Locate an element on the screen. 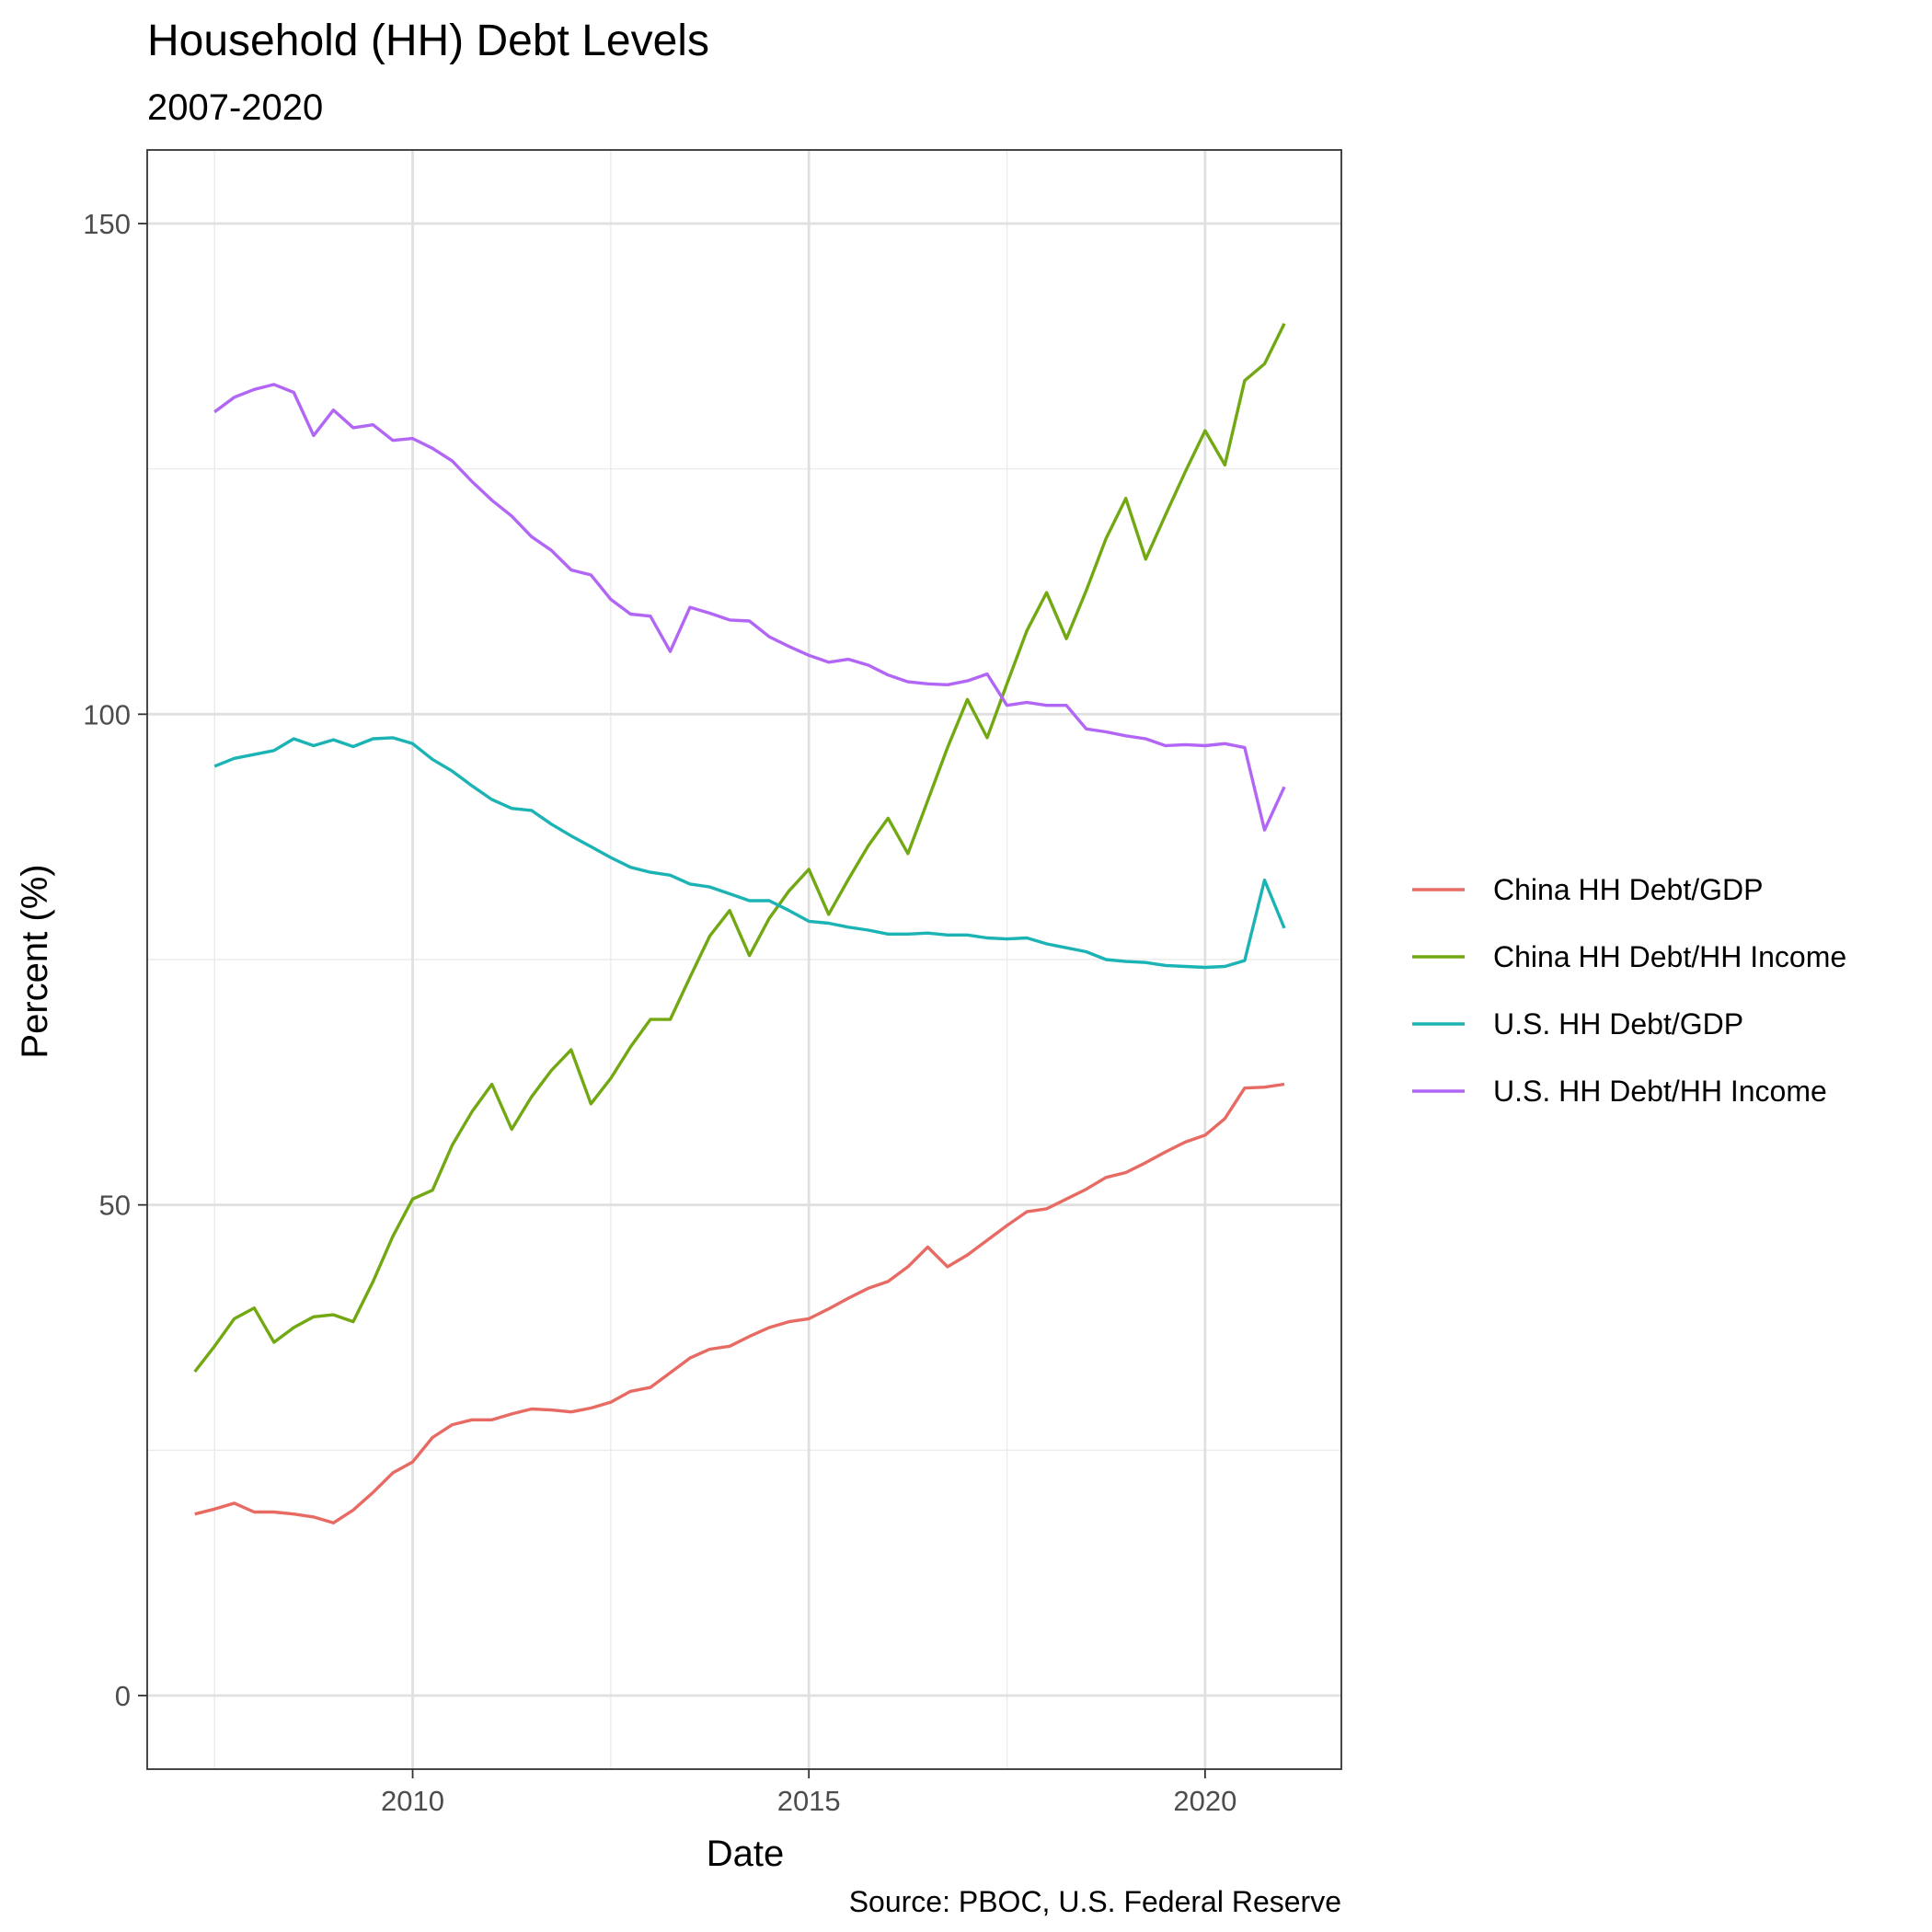 Image resolution: width=1932 pixels, height=1932 pixels. legend-item: U.S. HH Debt/HH Income is located at coordinates (1619, 1091).